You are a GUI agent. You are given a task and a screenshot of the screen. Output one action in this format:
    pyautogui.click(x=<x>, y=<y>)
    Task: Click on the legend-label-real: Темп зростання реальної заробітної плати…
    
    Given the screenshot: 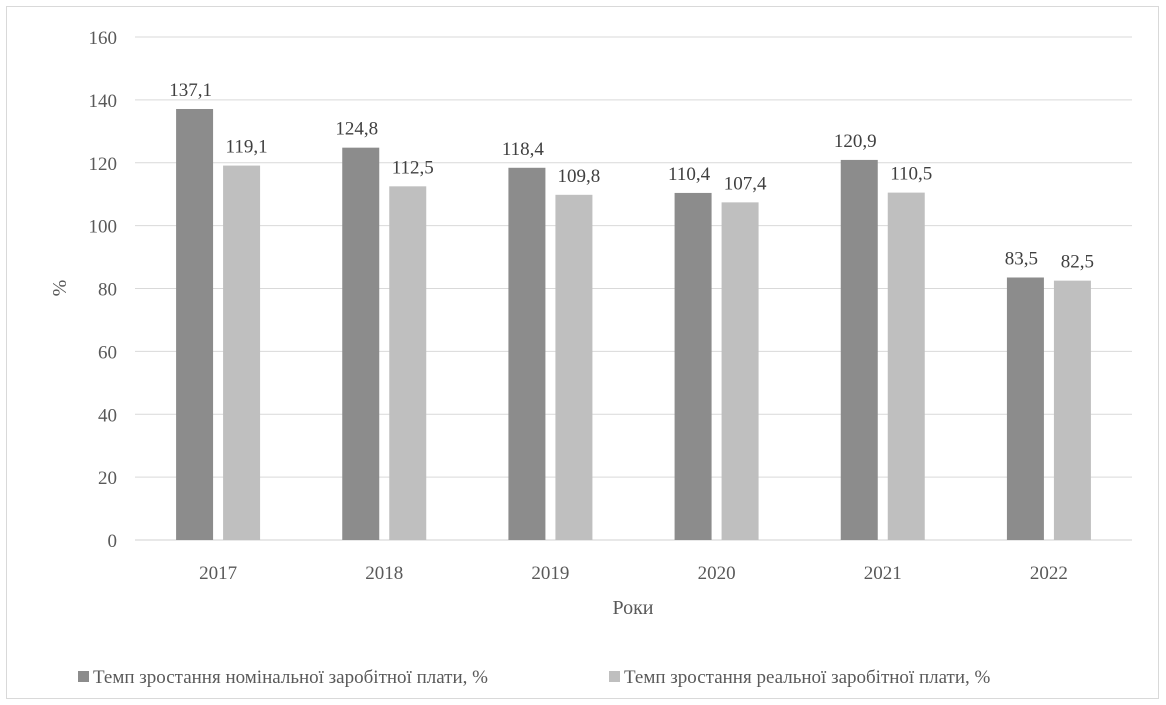 What is the action you would take?
    pyautogui.click(x=807, y=677)
    